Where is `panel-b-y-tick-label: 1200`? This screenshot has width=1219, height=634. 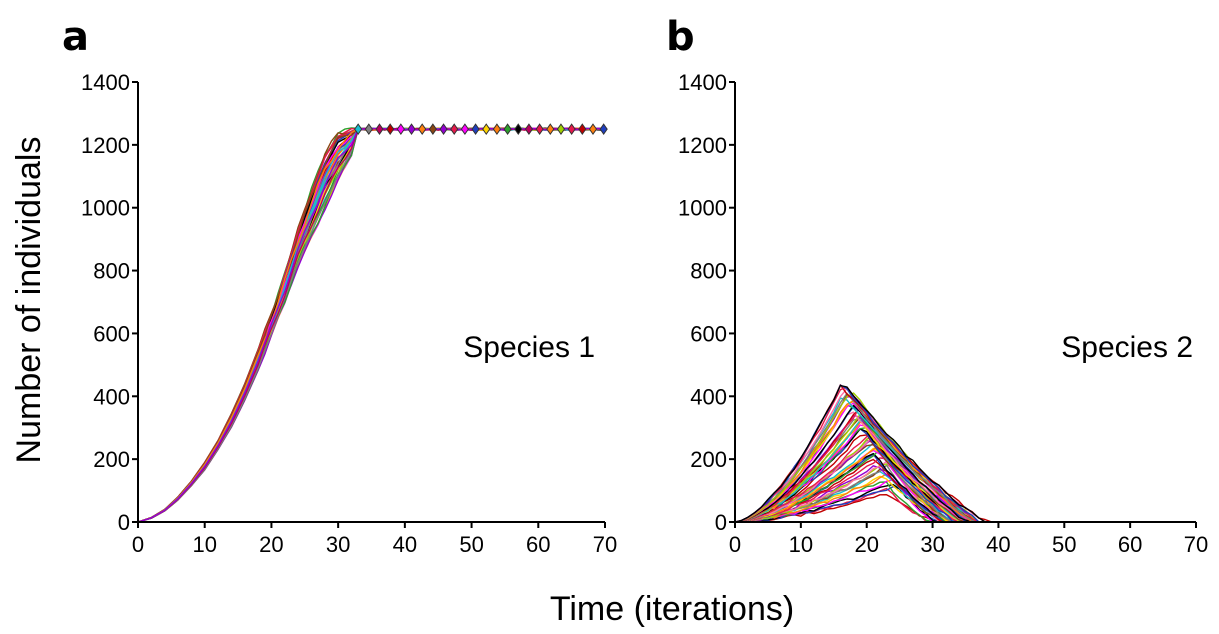
panel-b-y-tick-label: 1200 is located at coordinates (702, 145).